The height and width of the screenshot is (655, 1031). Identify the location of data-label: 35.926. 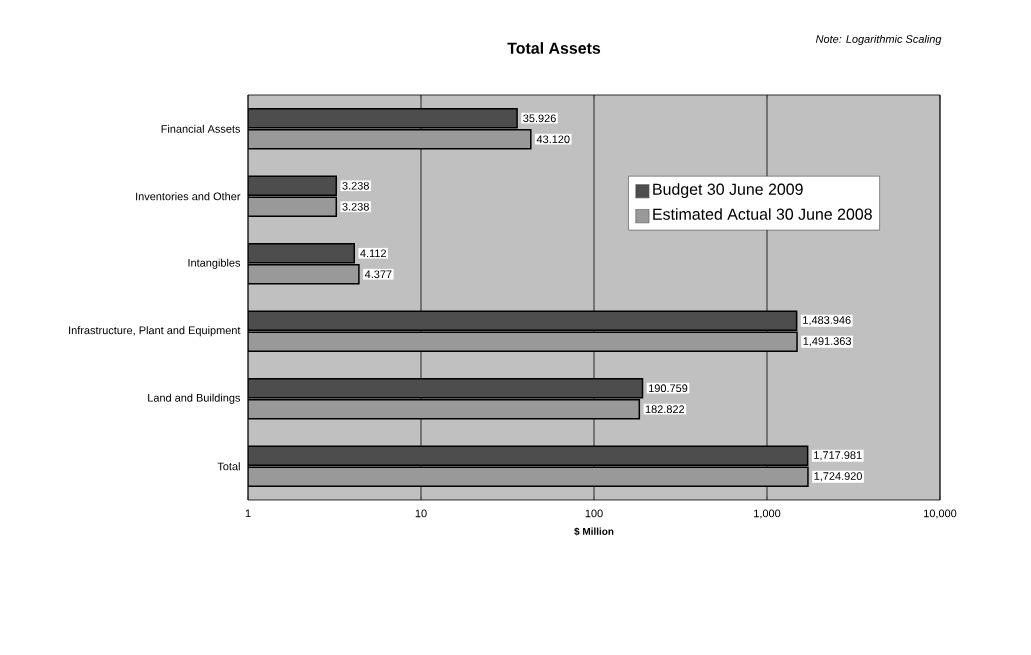
(539, 118).